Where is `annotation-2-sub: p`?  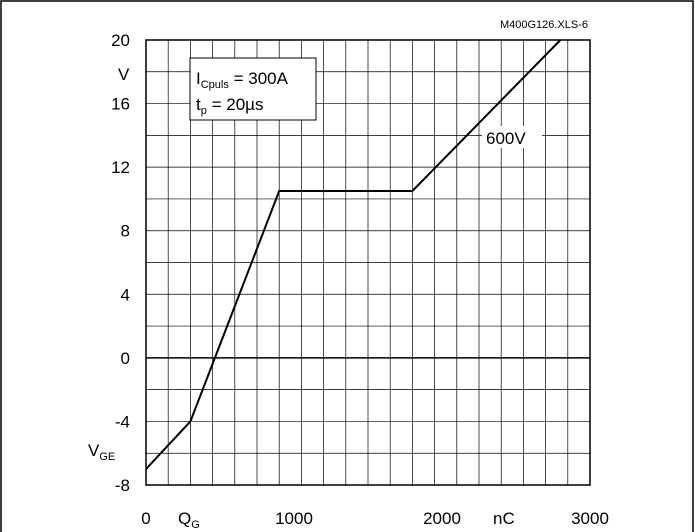 annotation-2-sub: p is located at coordinates (204, 111).